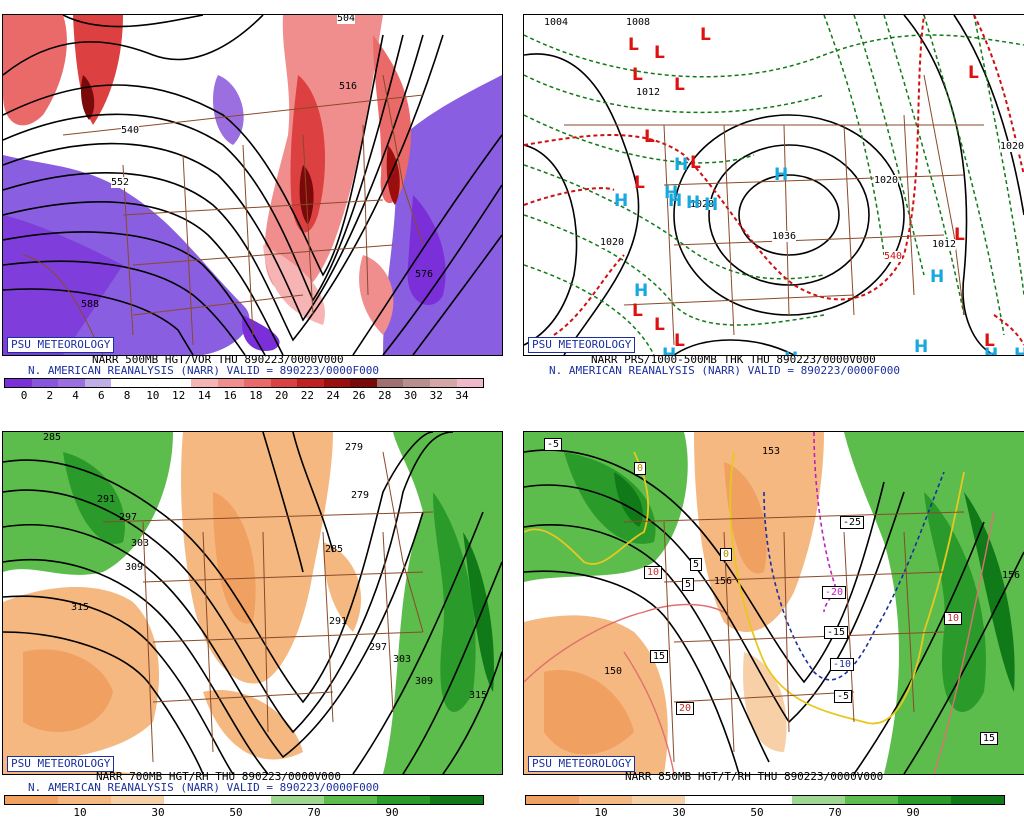 The width and height of the screenshot is (1024, 819). I want to click on contour-label: 516, so click(348, 86).